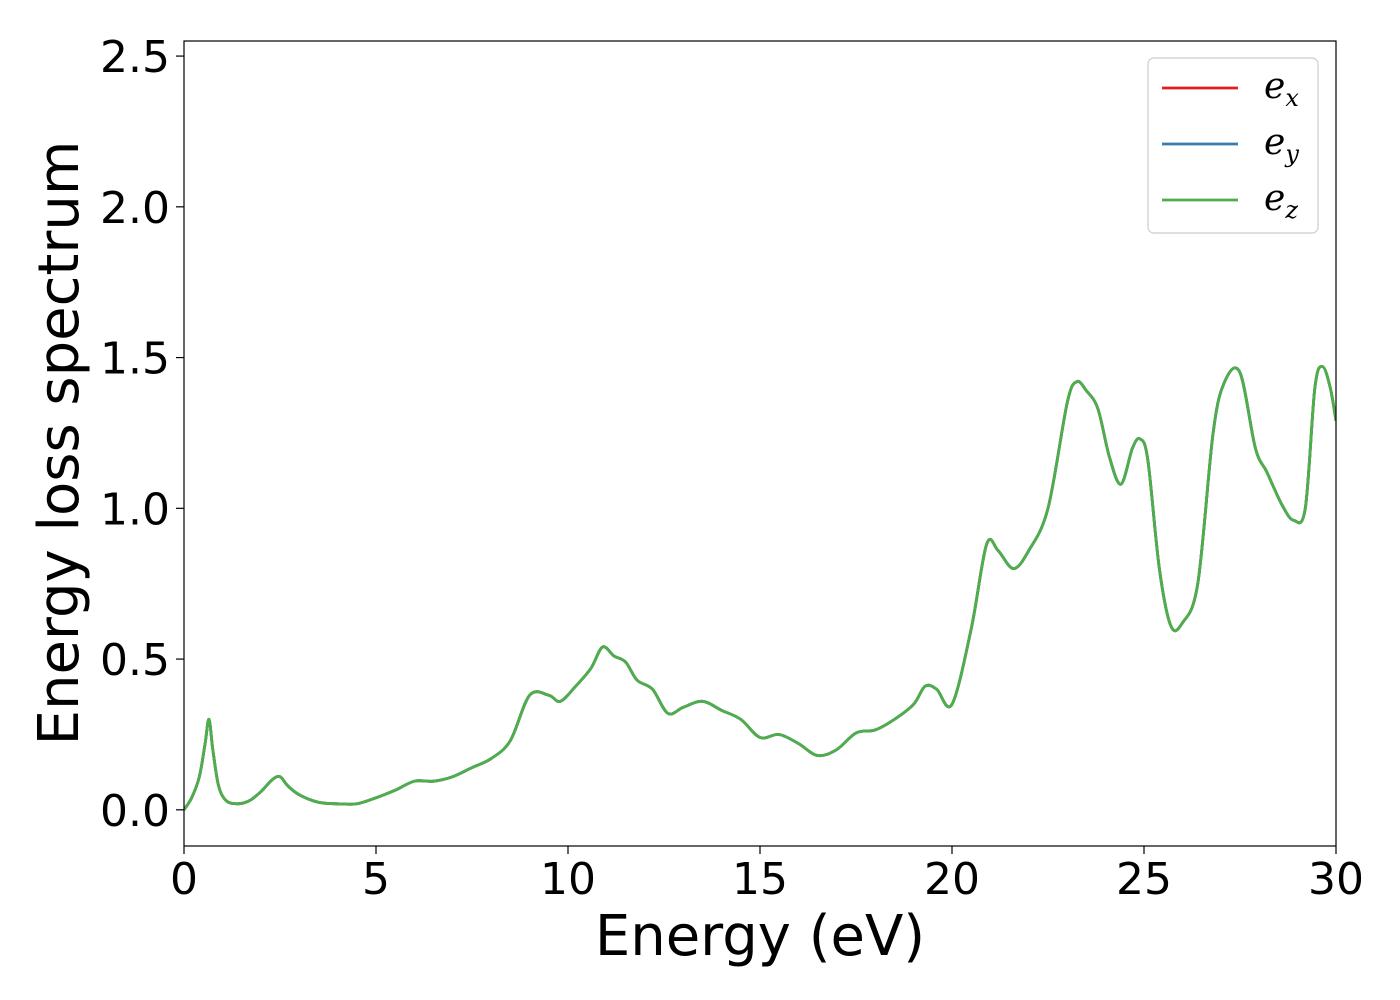 This screenshot has width=1400, height=1000. Describe the element at coordinates (1144, 879) in the screenshot. I see `x-tick-label: 25` at that location.